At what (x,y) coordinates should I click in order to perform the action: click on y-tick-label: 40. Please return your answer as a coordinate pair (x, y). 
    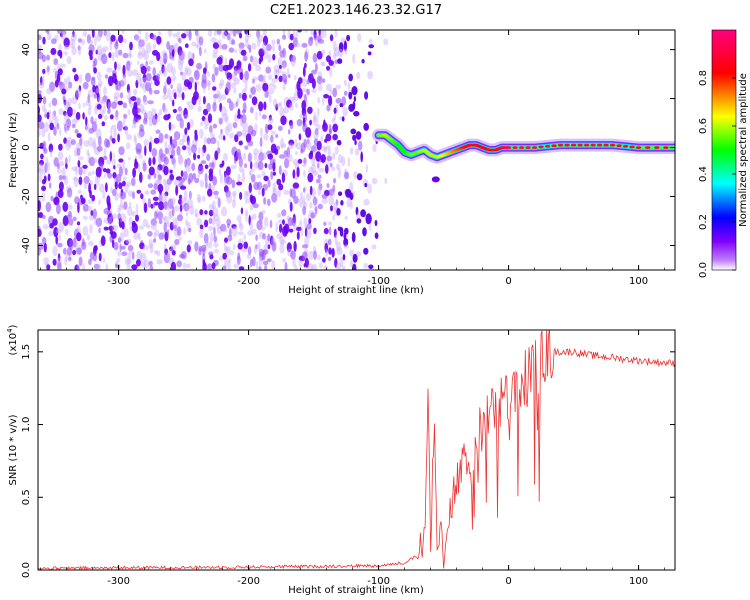
    Looking at the image, I should click on (26, 49).